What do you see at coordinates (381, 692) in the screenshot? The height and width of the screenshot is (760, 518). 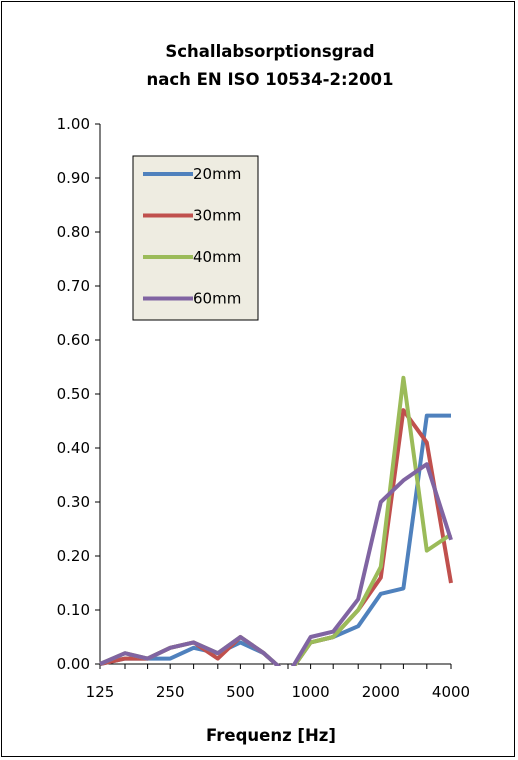 I see `x-tick-label: 2000` at bounding box center [381, 692].